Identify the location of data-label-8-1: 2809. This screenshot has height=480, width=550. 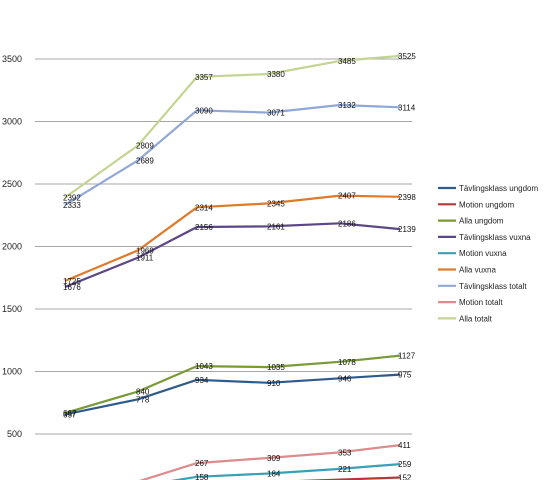
(145, 145).